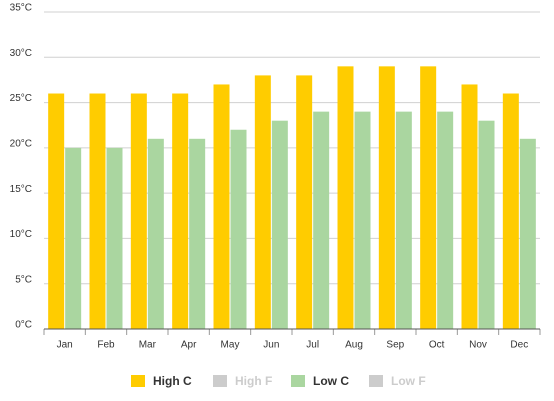 This screenshot has width=554, height=401. I want to click on x-tick-label: Feb, so click(106, 345).